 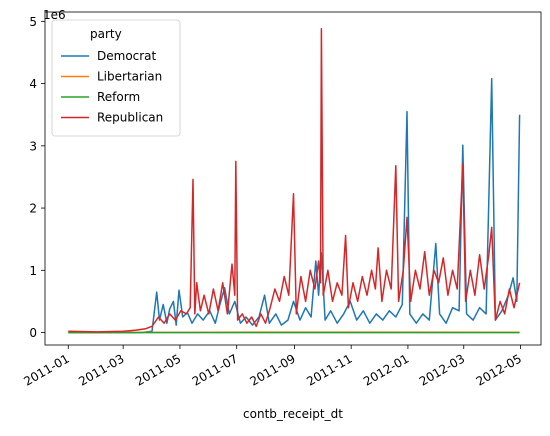 I want to click on legend-label-reform: Reform, so click(x=118, y=97).